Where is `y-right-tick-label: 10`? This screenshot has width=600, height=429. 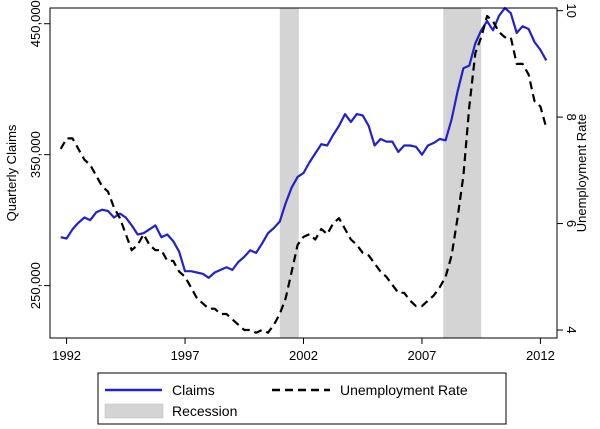
y-right-tick-label: 10 is located at coordinates (571, 10).